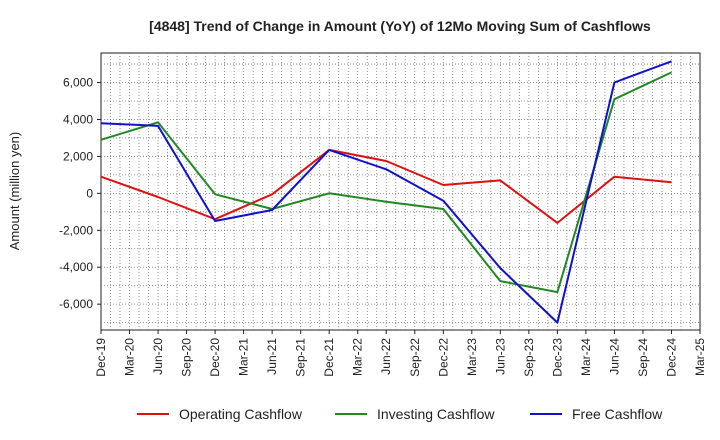 This screenshot has height=440, width=720. Describe the element at coordinates (386, 356) in the screenshot. I see `x-tick-label: Jun-22` at that location.